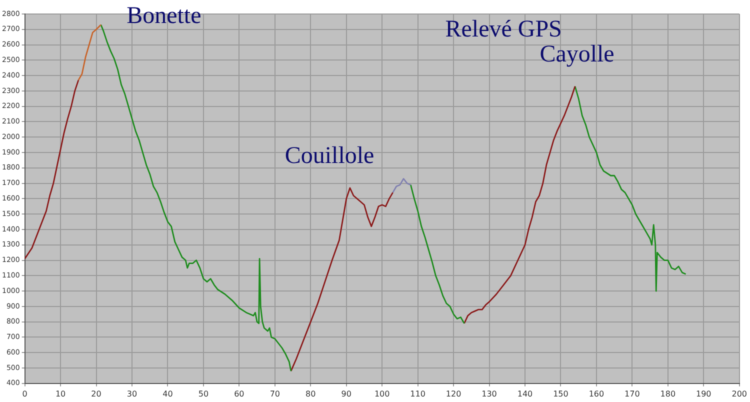 The width and height of the screenshot is (750, 402). Describe the element at coordinates (60, 393) in the screenshot. I see `x-tick-label: 10` at that location.